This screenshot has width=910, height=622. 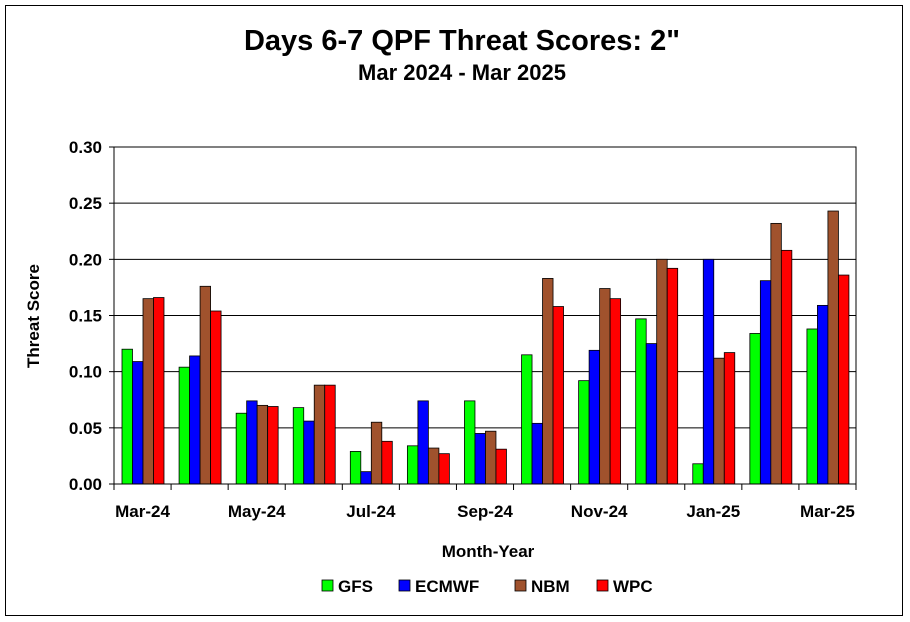 What do you see at coordinates (85, 203) in the screenshot?
I see `y-tick-label: 0.25` at bounding box center [85, 203].